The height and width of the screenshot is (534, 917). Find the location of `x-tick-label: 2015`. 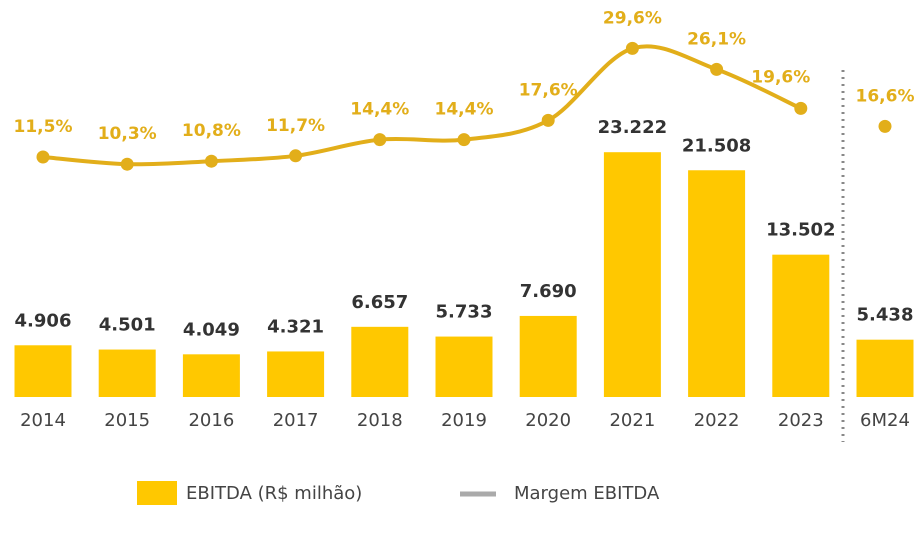

x-tick-label: 2015 is located at coordinates (127, 420).